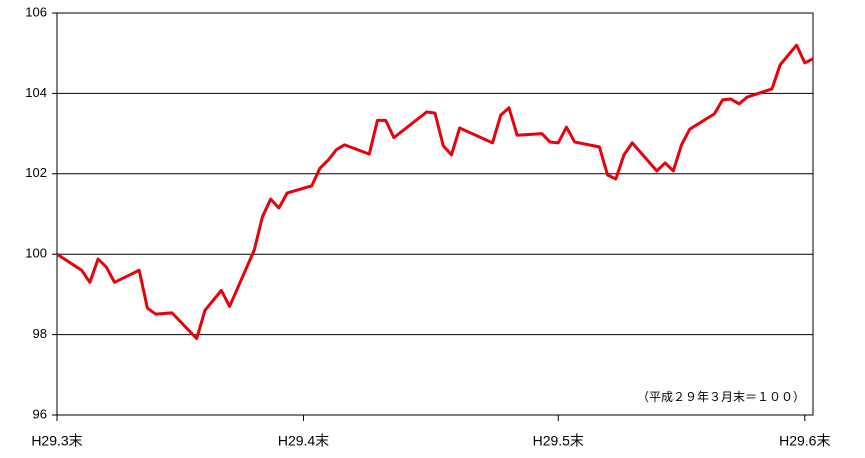 The height and width of the screenshot is (458, 865). I want to click on y-tick-label: 104, so click(36, 92).